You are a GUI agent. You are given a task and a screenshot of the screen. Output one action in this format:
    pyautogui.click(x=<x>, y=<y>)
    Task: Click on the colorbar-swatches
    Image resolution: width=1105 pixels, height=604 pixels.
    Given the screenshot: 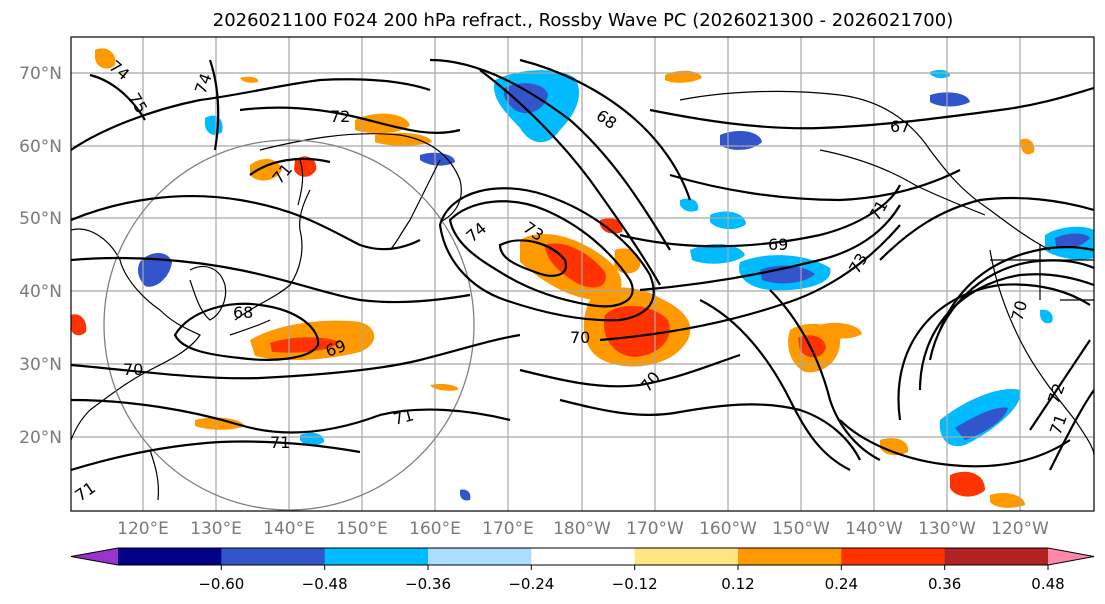 What is the action you would take?
    pyautogui.click(x=582, y=556)
    